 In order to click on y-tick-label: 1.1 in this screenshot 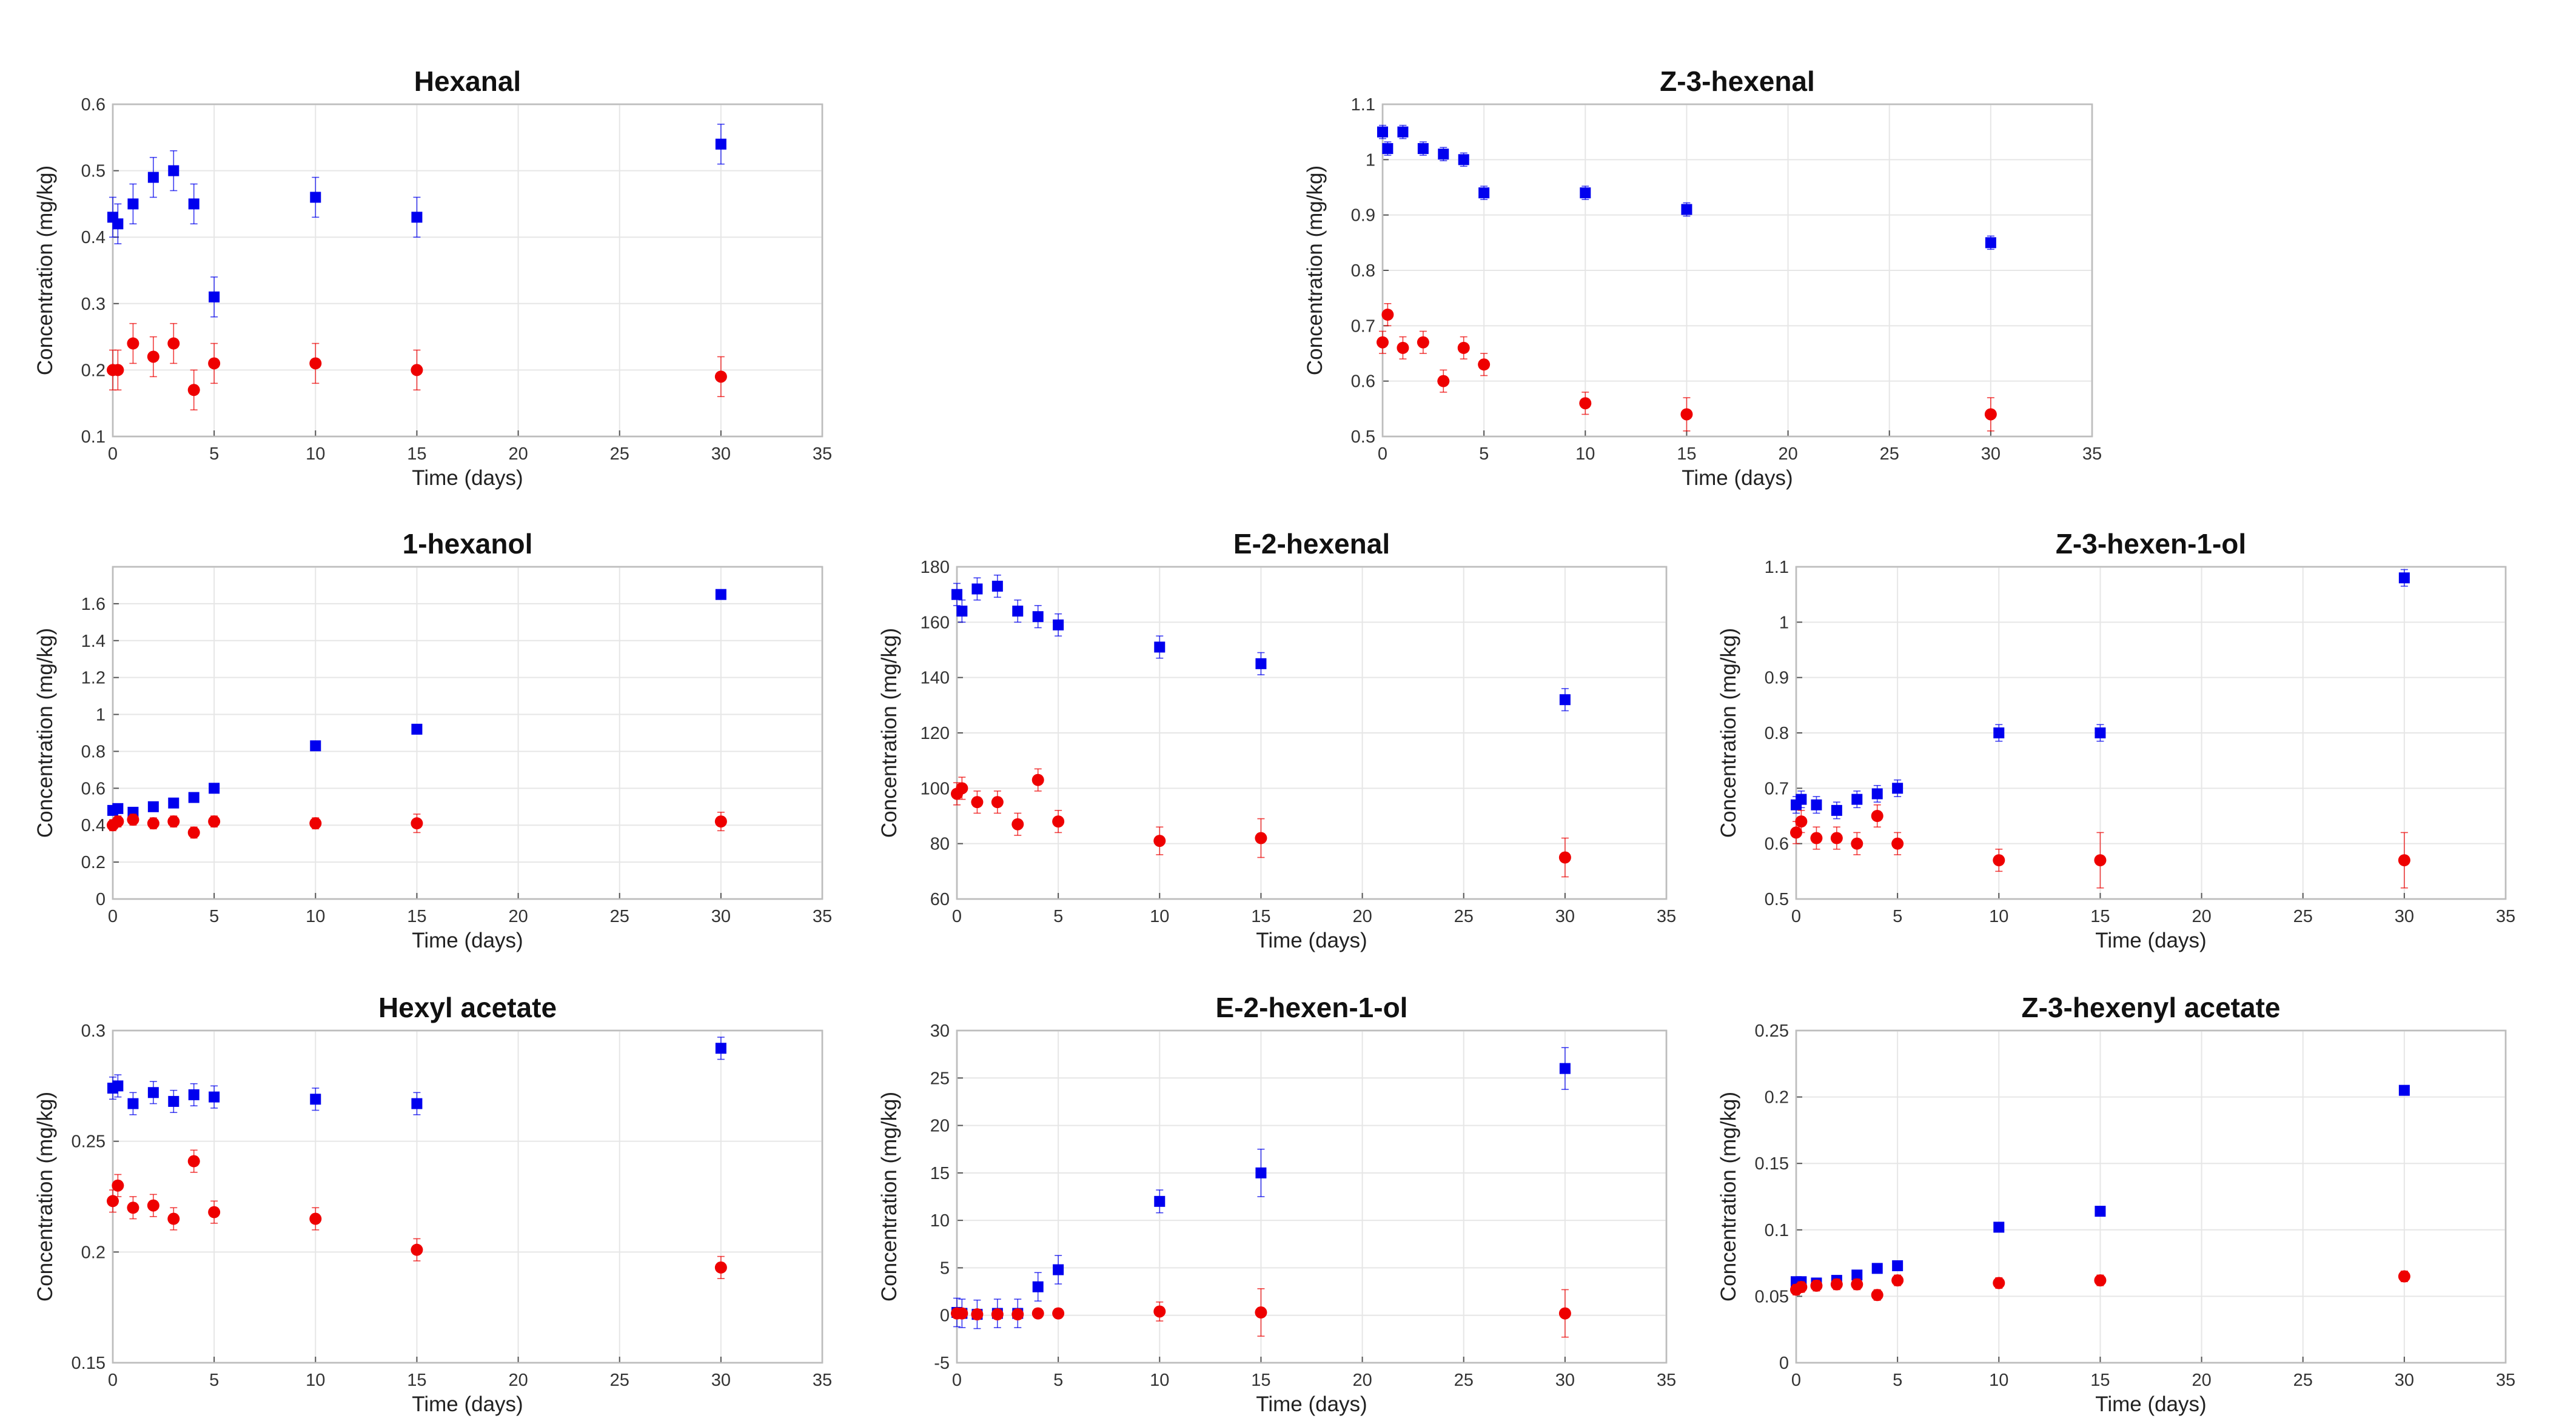, I will do `click(1777, 567)`.